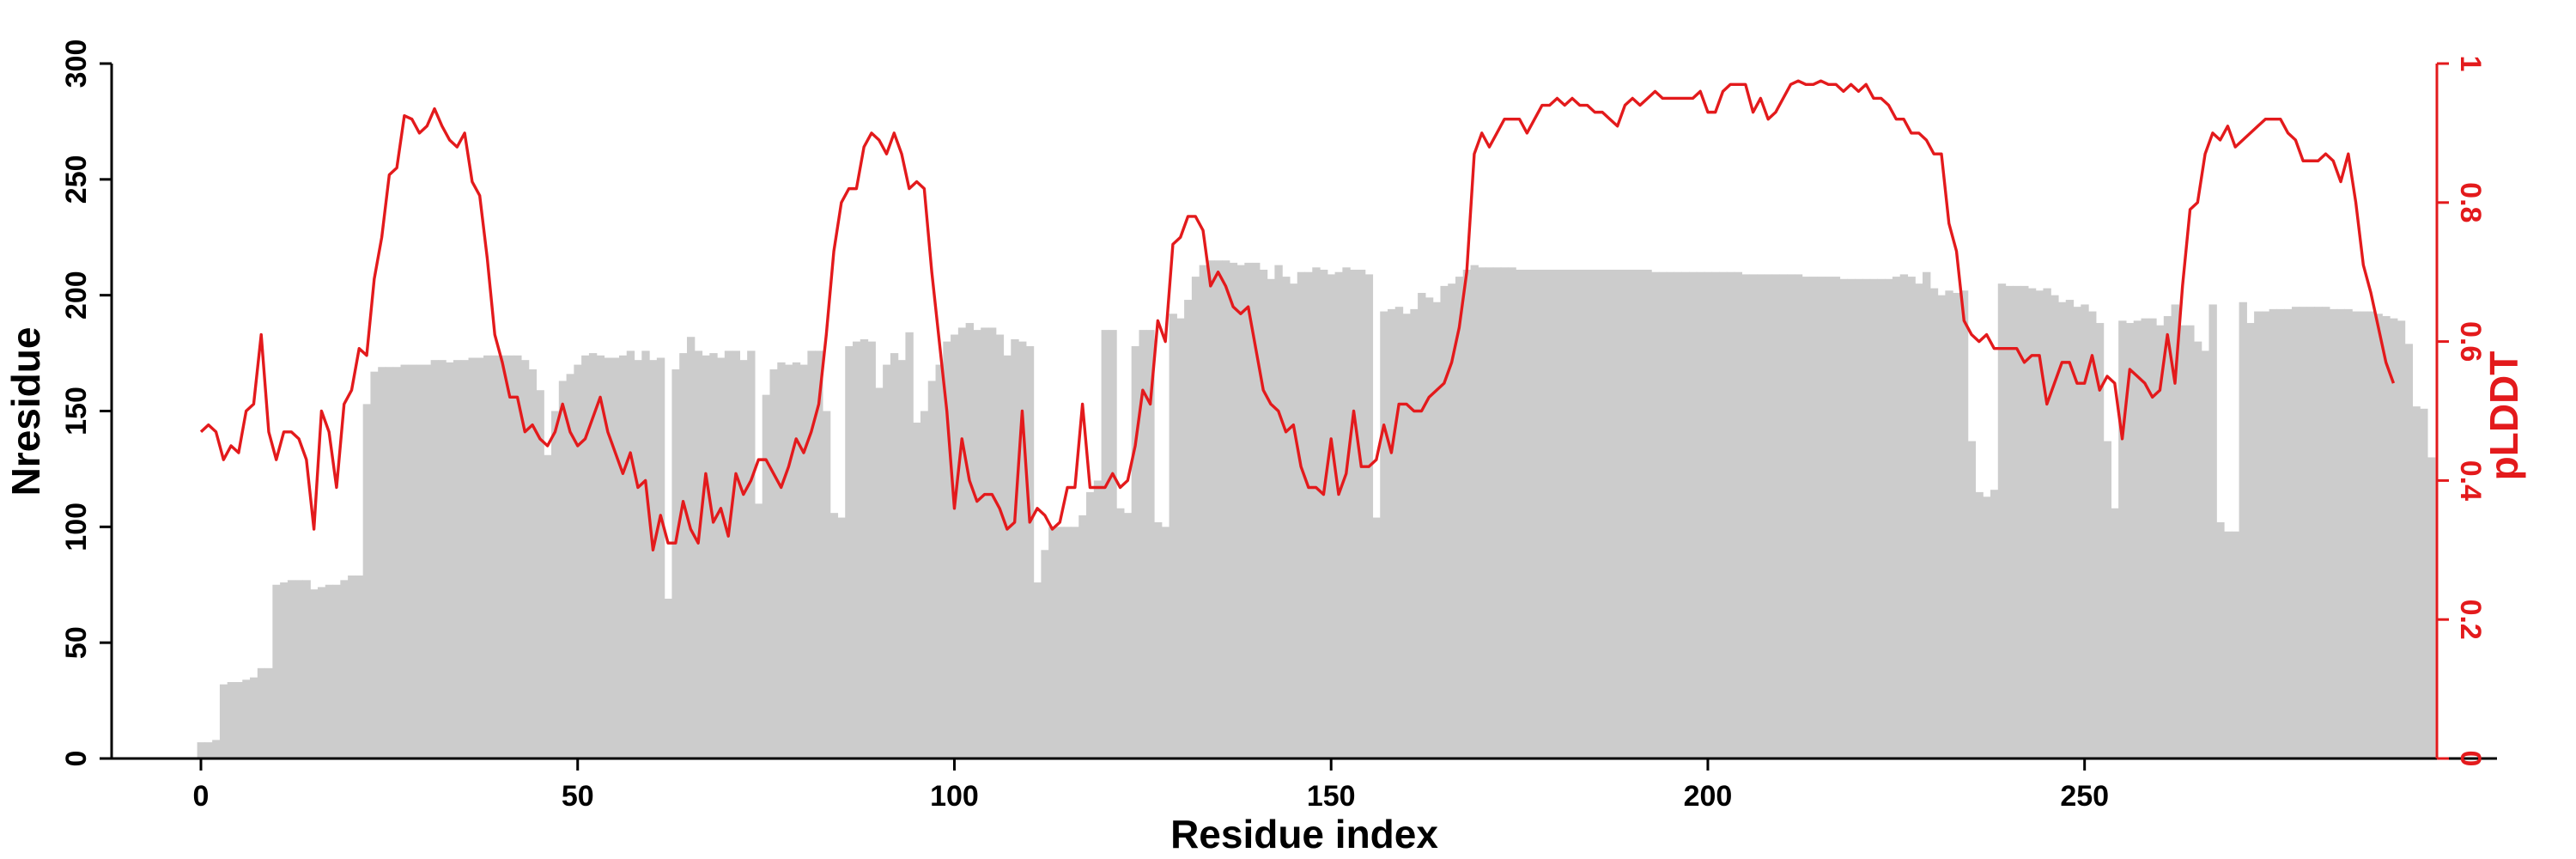 The height and width of the screenshot is (859, 2576). What do you see at coordinates (77, 643) in the screenshot?
I see `y-left-tick-label: 50` at bounding box center [77, 643].